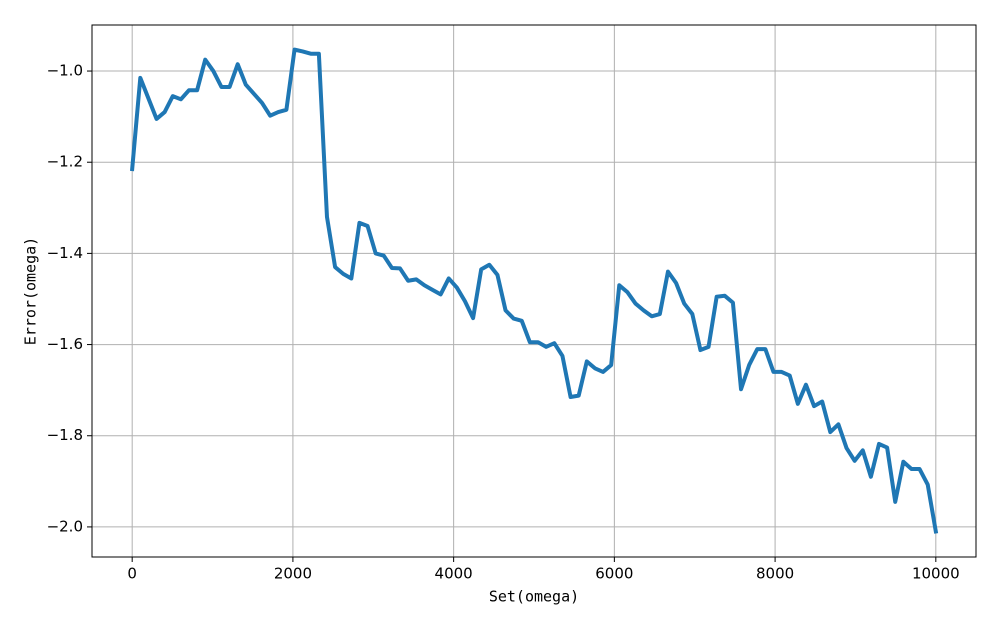 This screenshot has height=625, width=1000. I want to click on x-tick-label: 4000, so click(454, 574).